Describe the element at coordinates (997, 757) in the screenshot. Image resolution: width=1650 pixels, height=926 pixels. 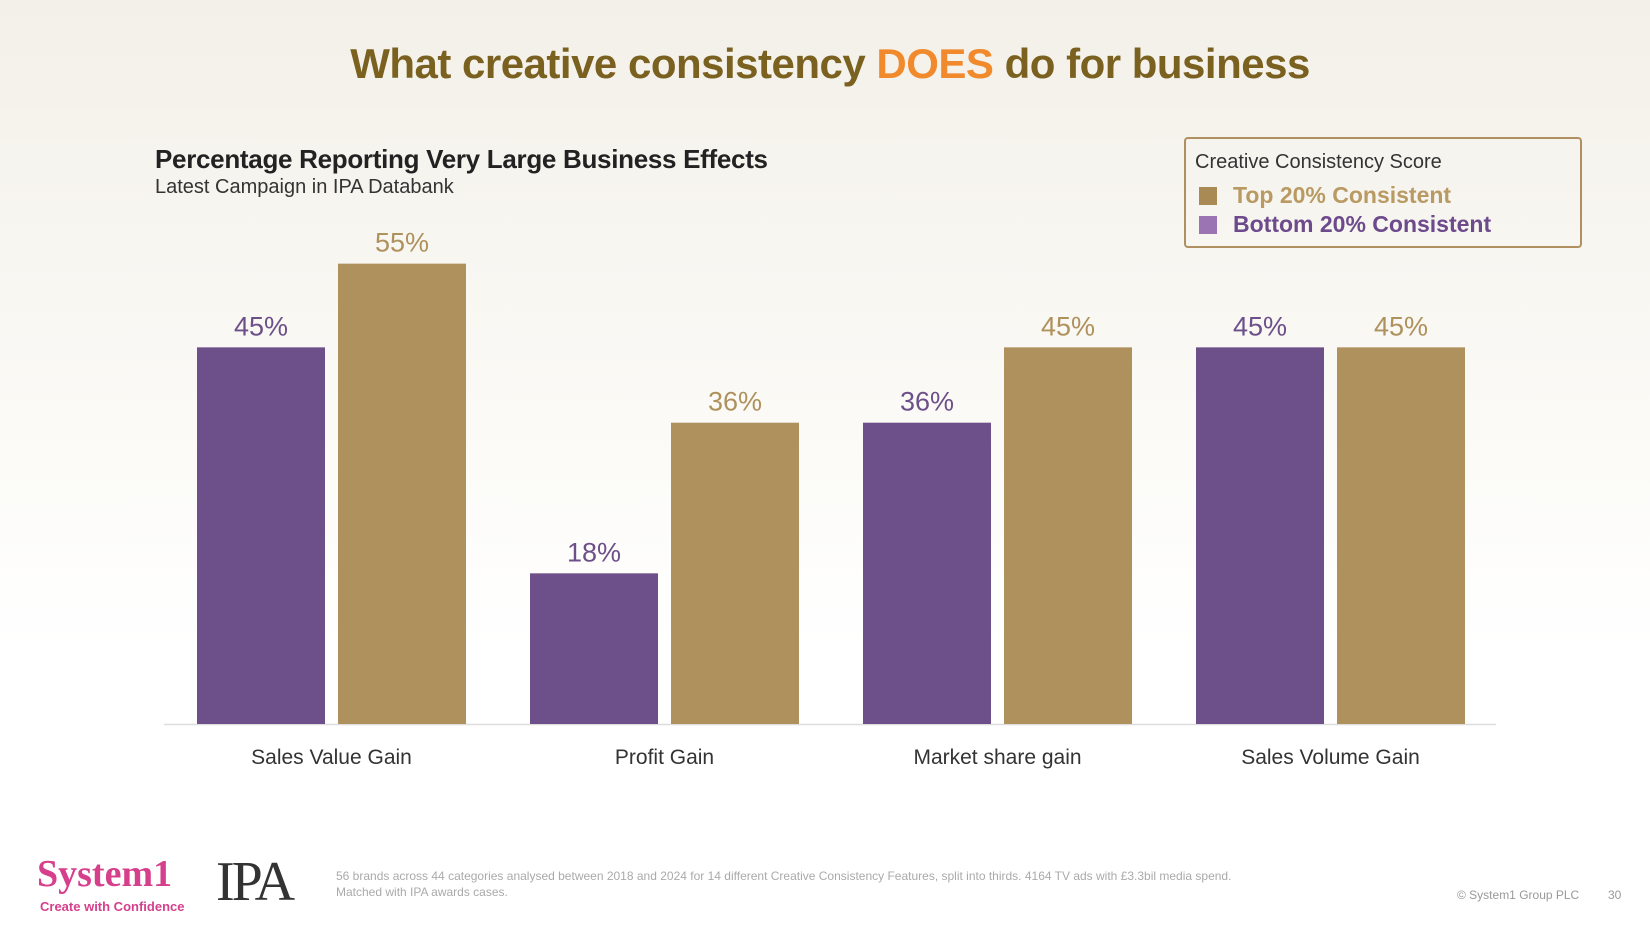
I see `category-label: Market share gain` at that location.